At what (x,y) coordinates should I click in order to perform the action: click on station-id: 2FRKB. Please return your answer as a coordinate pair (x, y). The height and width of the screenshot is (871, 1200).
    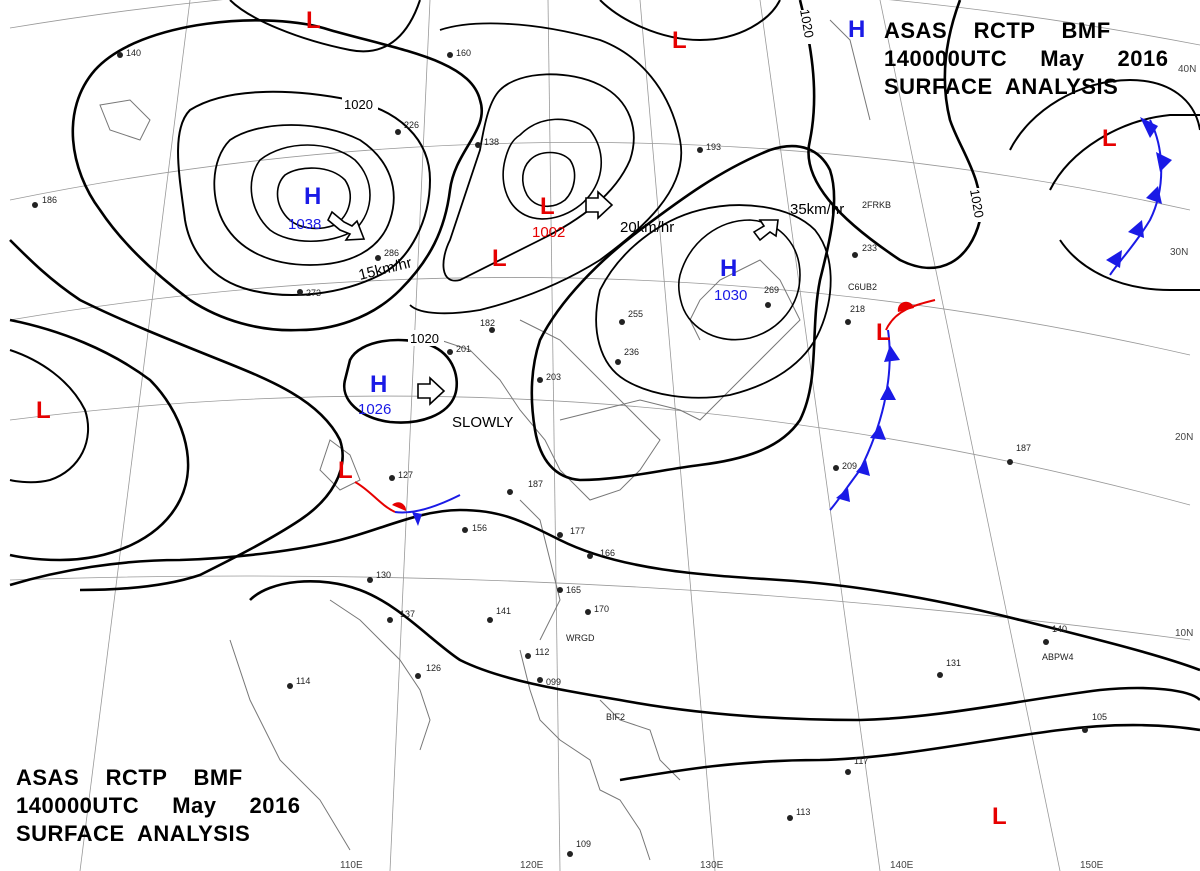
    Looking at the image, I should click on (876, 205).